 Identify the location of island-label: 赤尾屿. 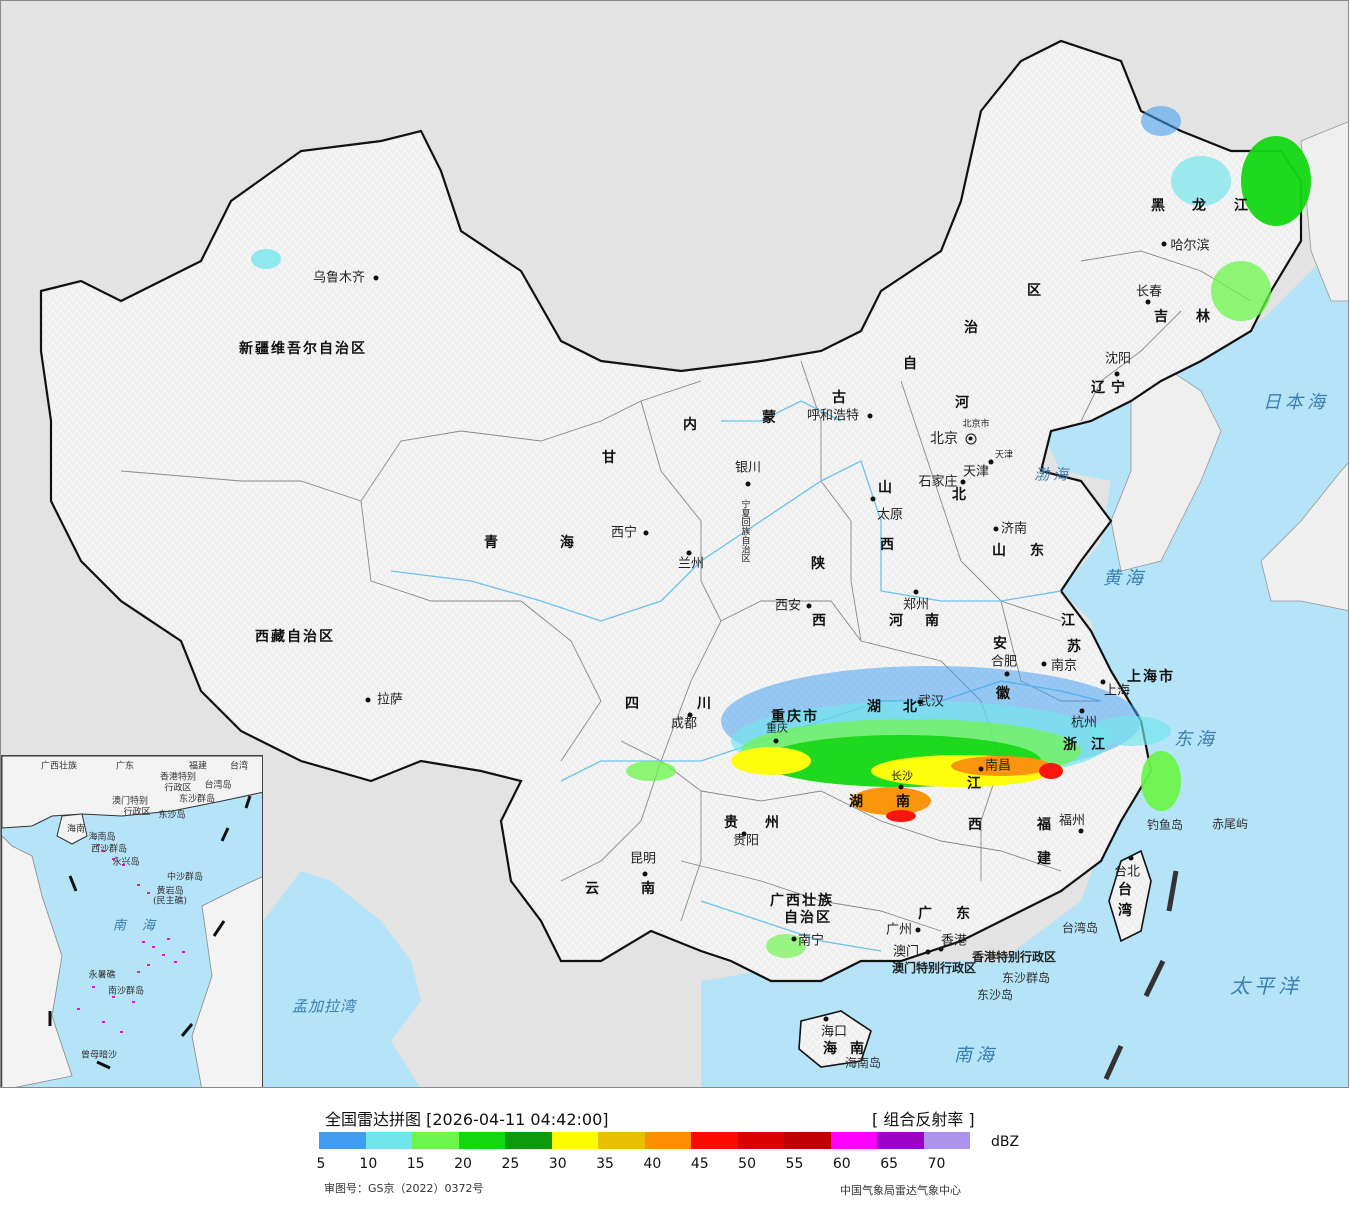
(1230, 824).